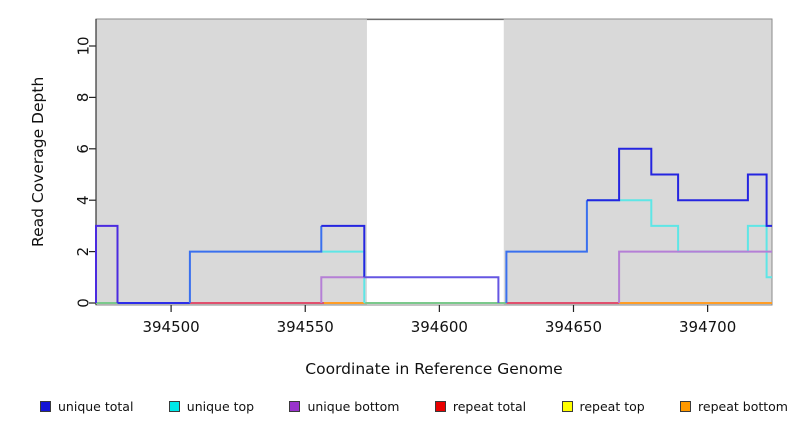 This screenshot has width=792, height=432. I want to click on legend-item-repeat-top: repeat top, so click(603, 406).